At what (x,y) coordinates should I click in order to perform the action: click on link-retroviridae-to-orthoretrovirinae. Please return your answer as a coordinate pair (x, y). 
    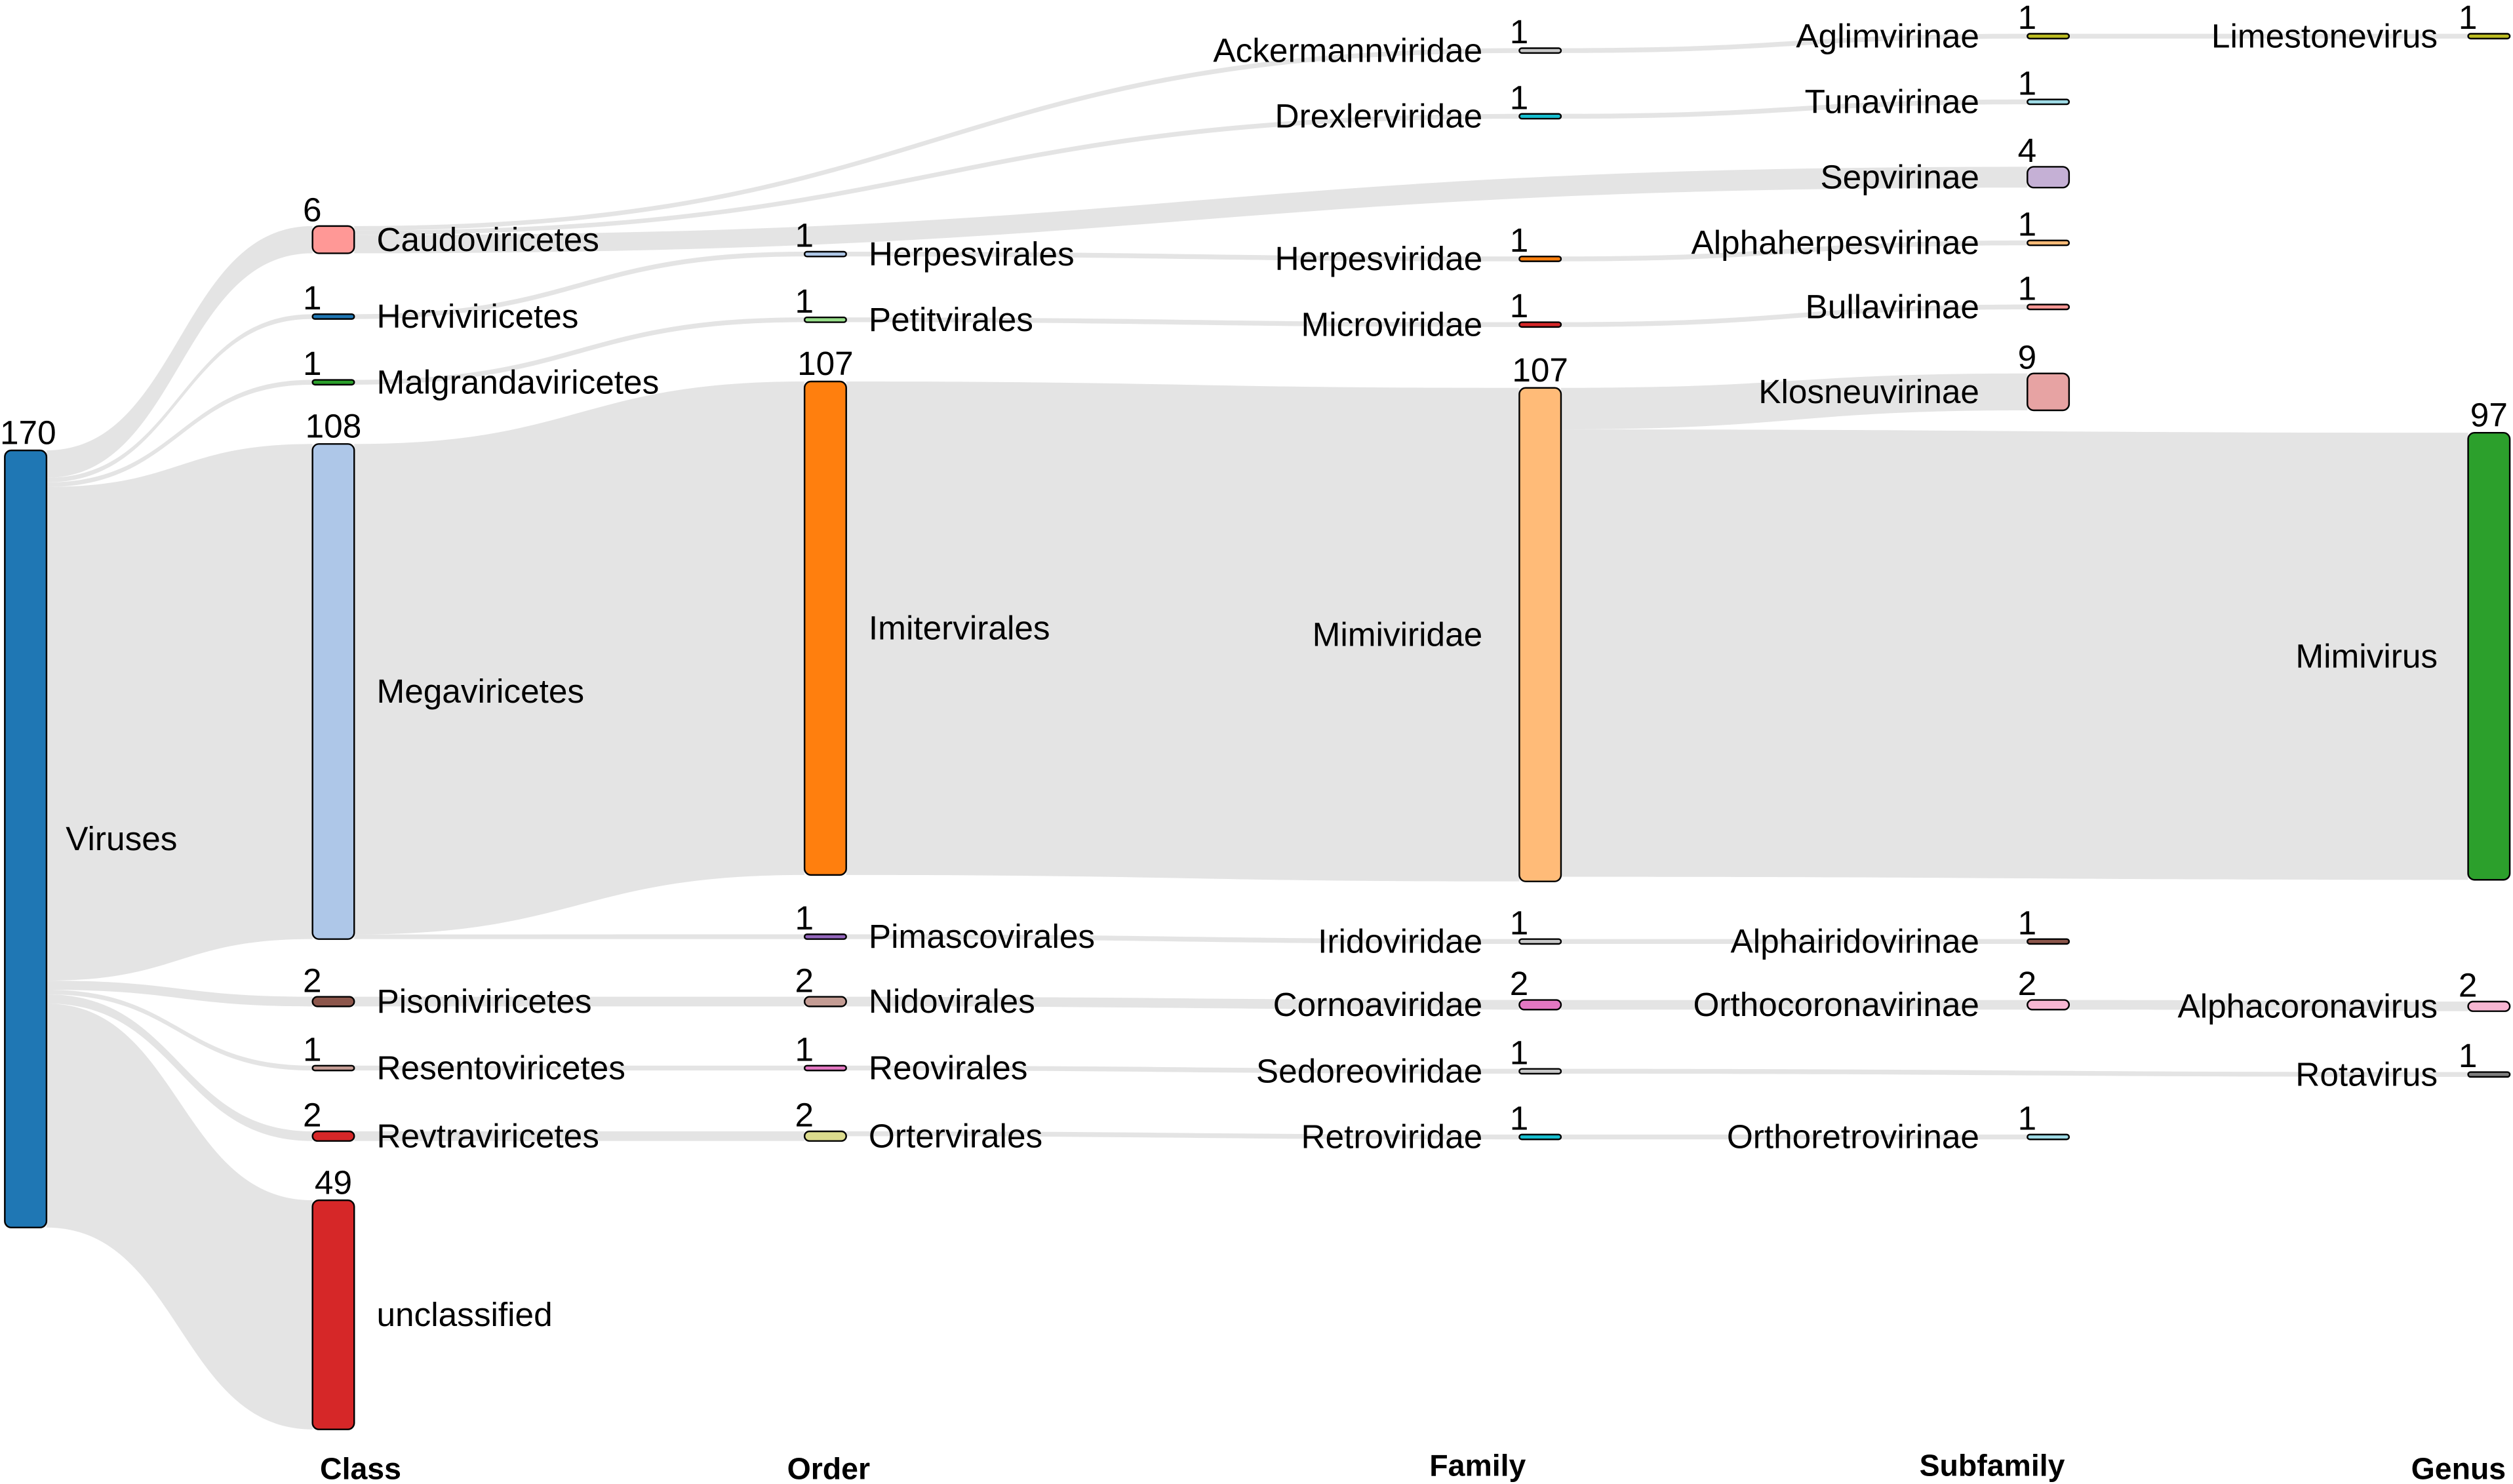
    Looking at the image, I should click on (1794, 1137).